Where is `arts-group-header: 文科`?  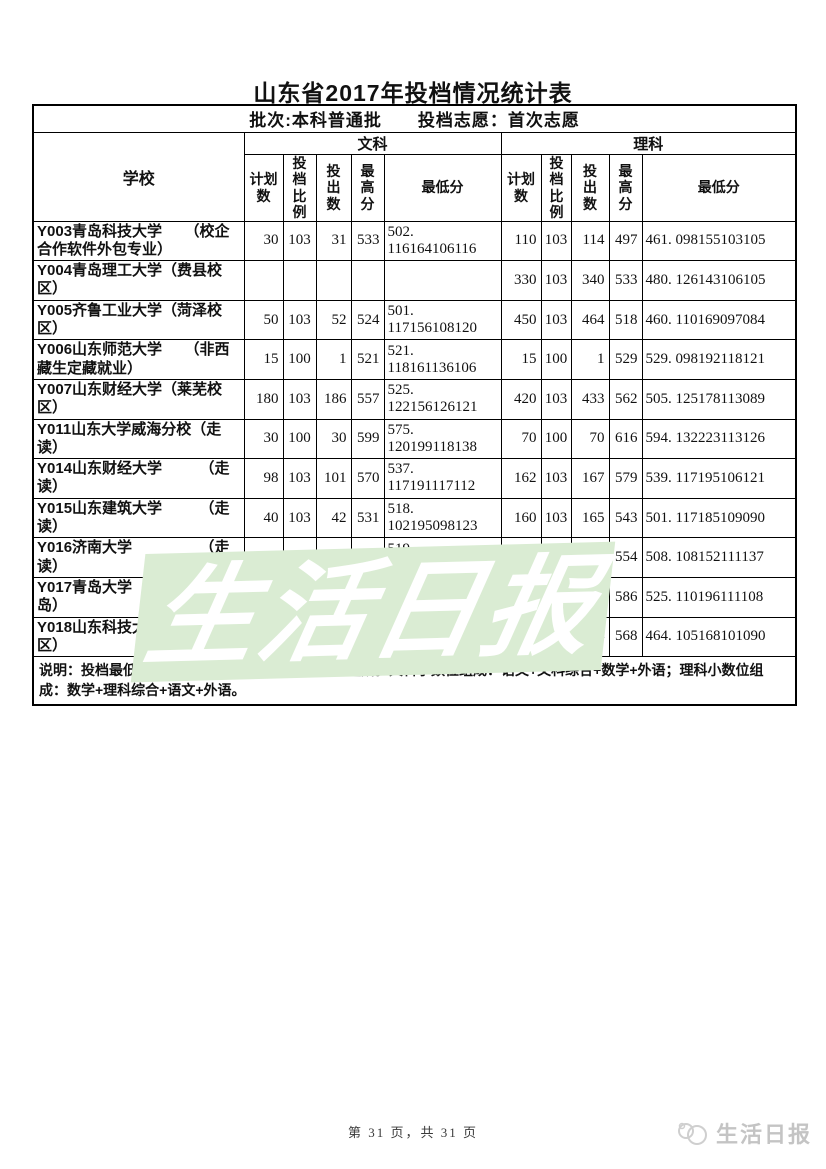
arts-group-header: 文科 is located at coordinates (372, 143).